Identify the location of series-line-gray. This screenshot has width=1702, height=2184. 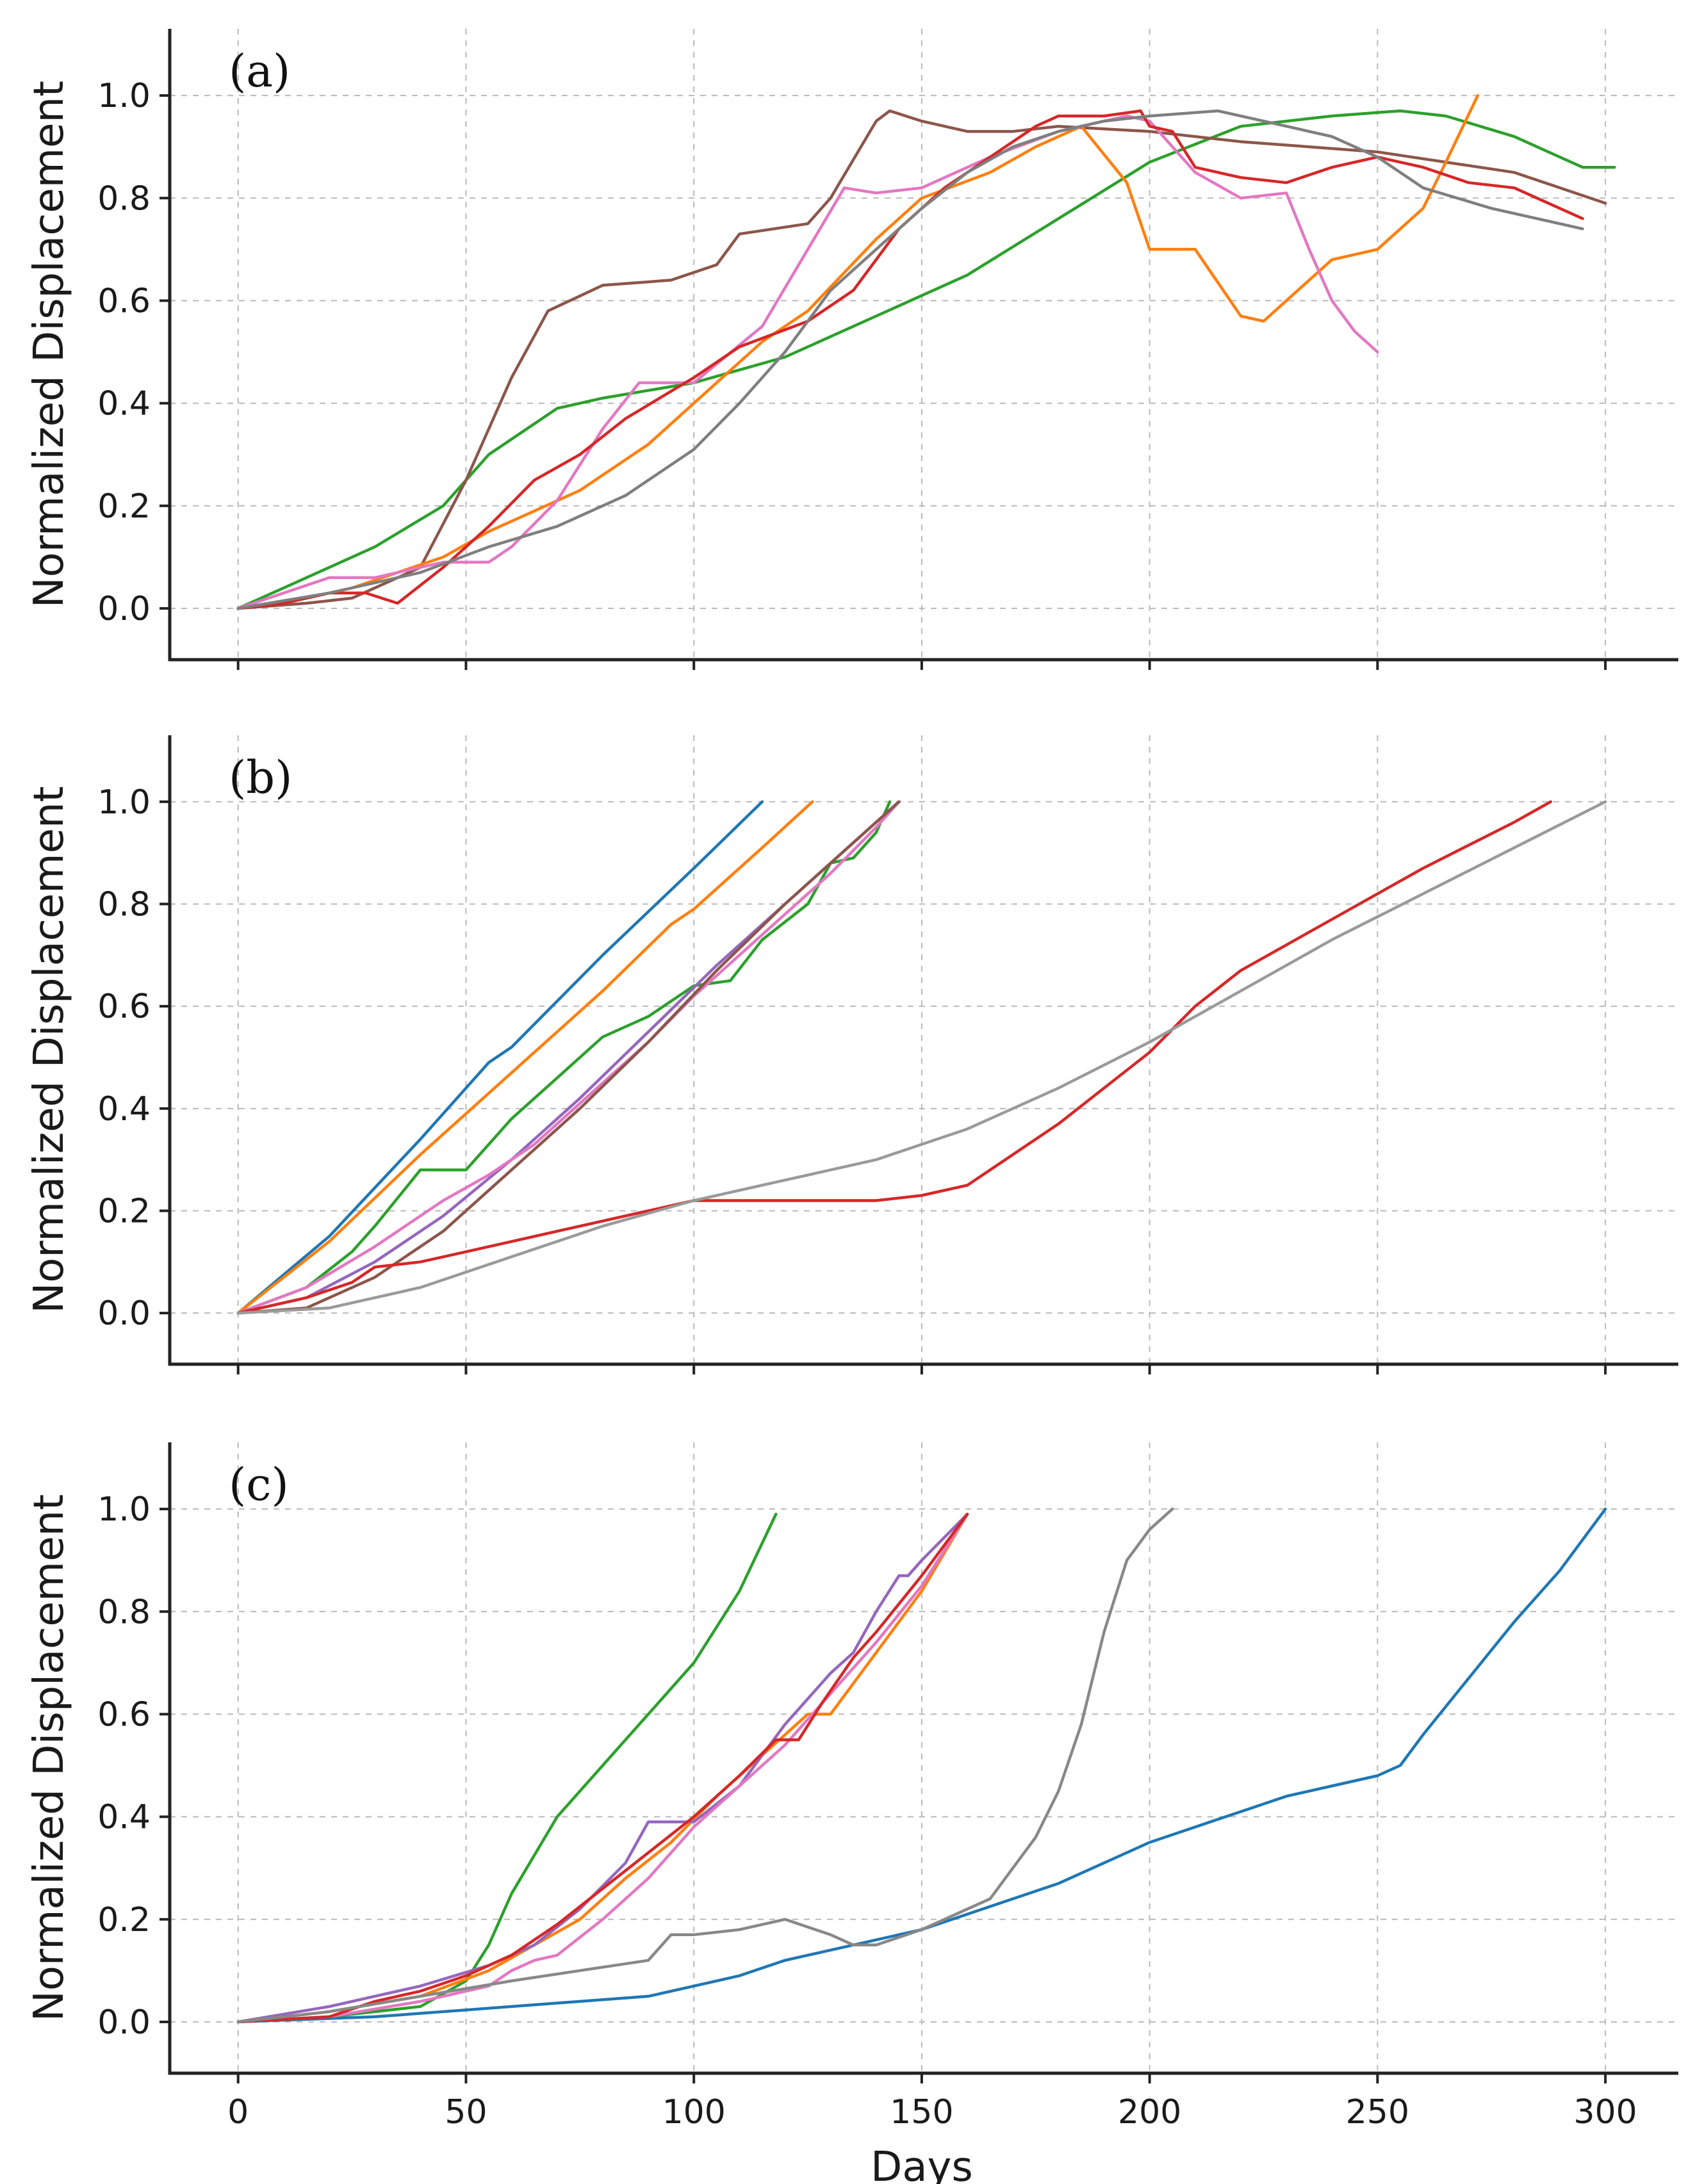
(705, 1765).